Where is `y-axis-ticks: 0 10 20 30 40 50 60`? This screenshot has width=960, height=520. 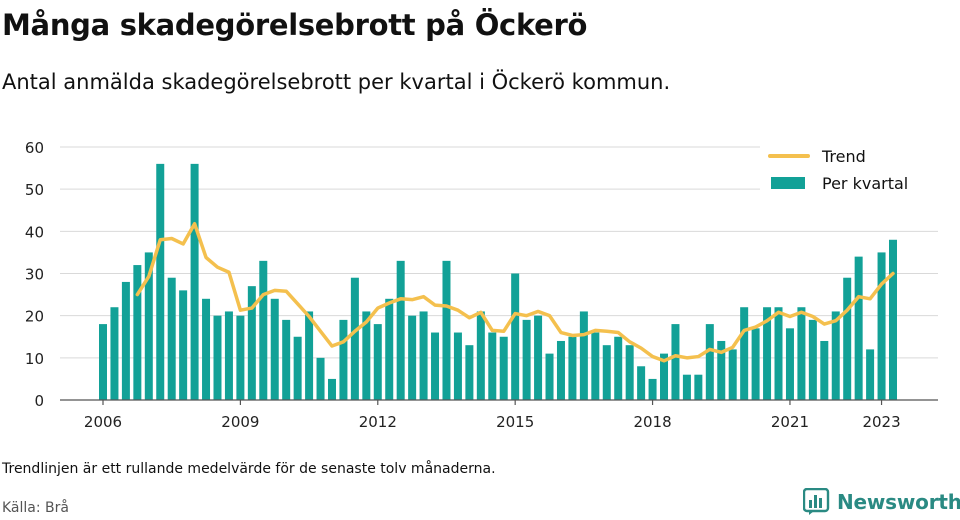
y-axis-ticks: 0 10 20 30 40 50 60 is located at coordinates (34, 274).